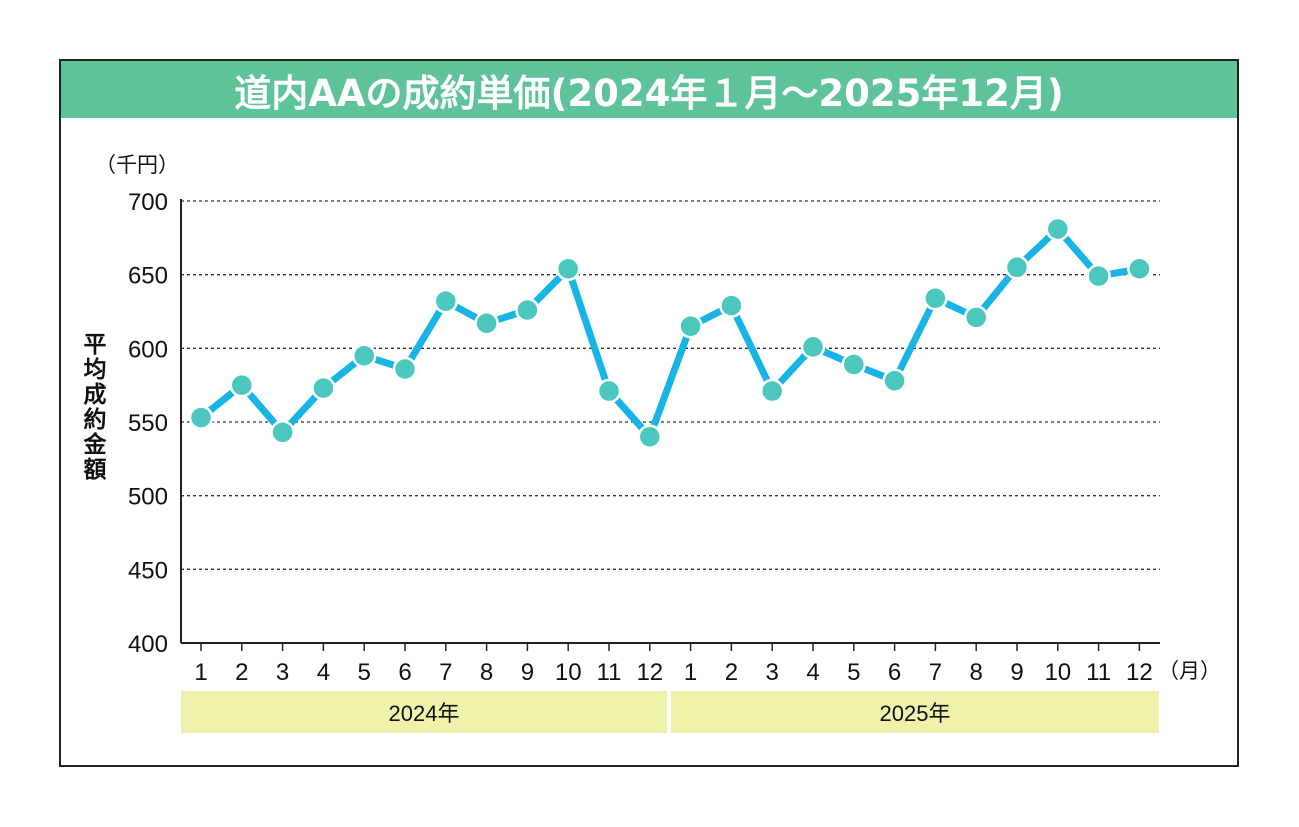 The width and height of the screenshot is (1299, 827). Describe the element at coordinates (137, 165) in the screenshot. I see `y-unit-label: （千円）` at that location.